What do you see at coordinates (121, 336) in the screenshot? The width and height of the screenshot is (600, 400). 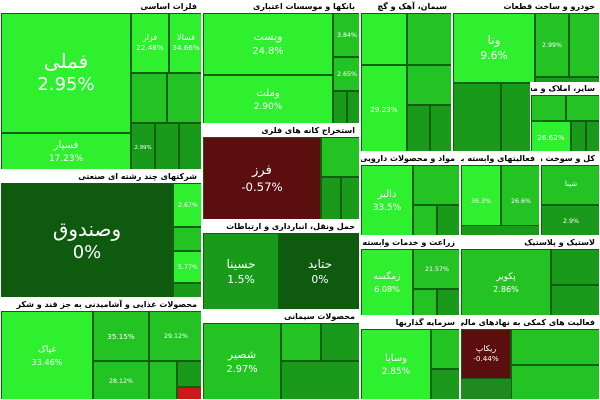 I see `stock-tile: 35.15%` at bounding box center [121, 336].